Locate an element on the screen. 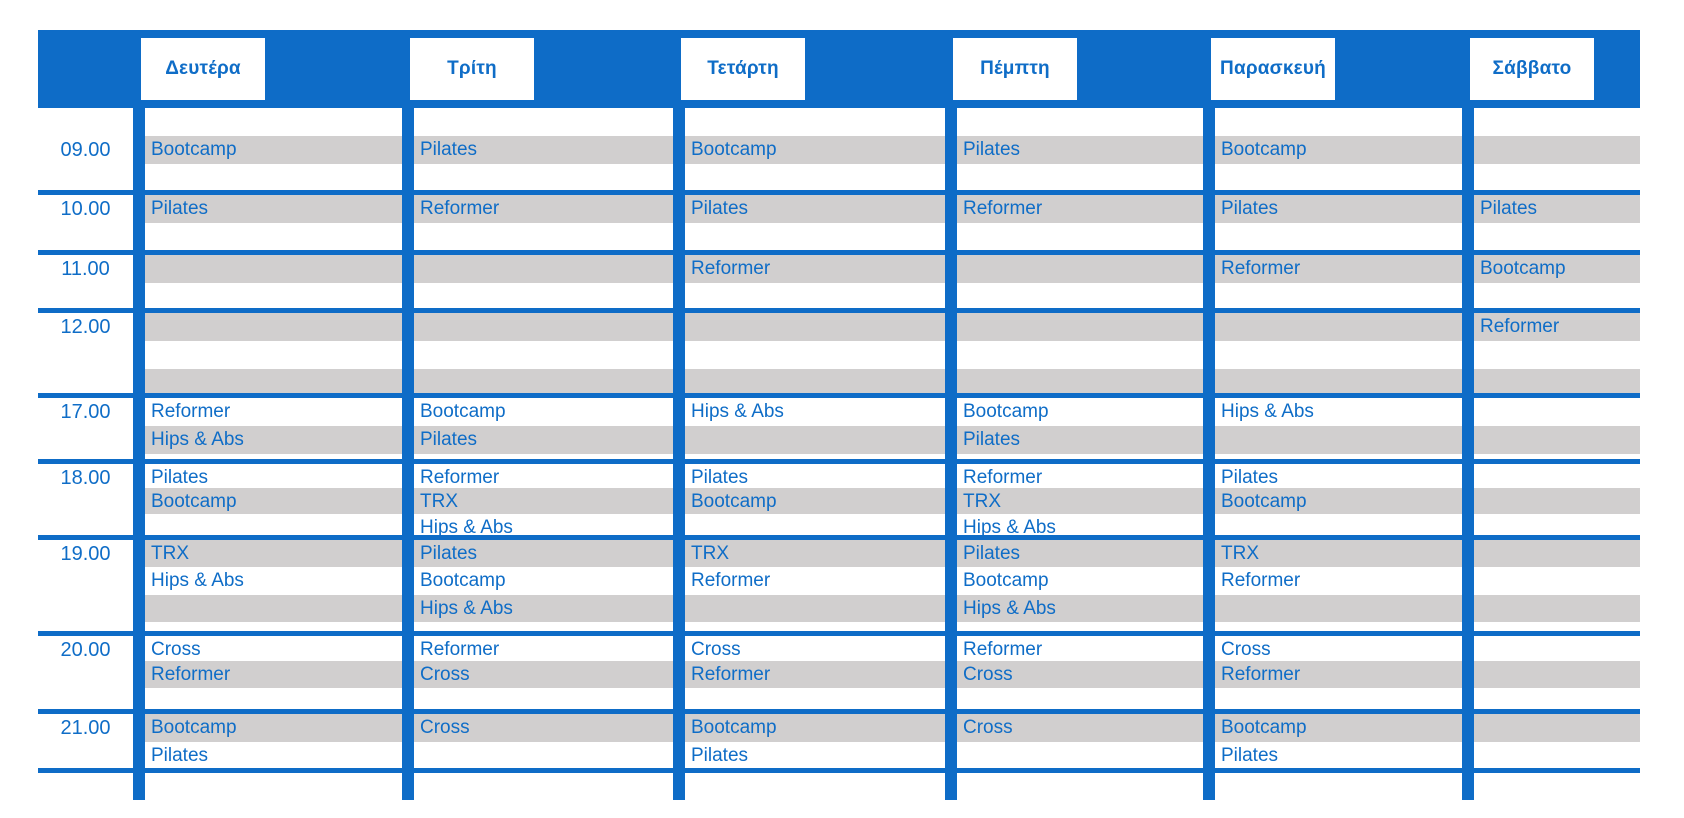 Image resolution: width=1684 pixels, height=818 pixels. time-label: 12.00 is located at coordinates (85, 327).